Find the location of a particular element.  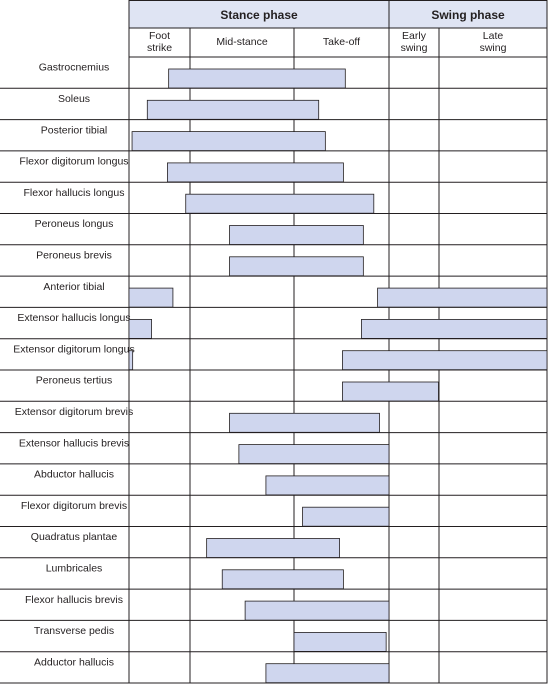

muscle-label: Extensor digitorum brevis is located at coordinates (74, 412).